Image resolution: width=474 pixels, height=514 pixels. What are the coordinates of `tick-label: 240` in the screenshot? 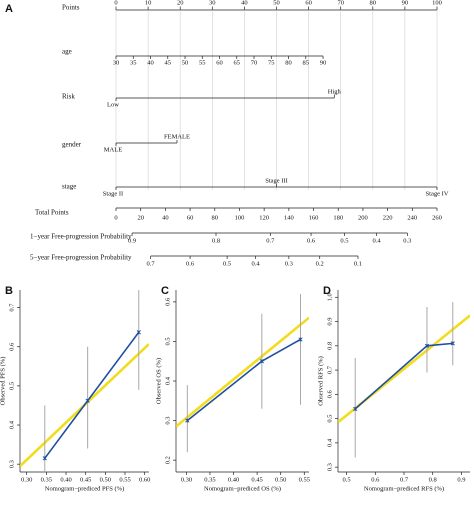 It's located at (412, 217).